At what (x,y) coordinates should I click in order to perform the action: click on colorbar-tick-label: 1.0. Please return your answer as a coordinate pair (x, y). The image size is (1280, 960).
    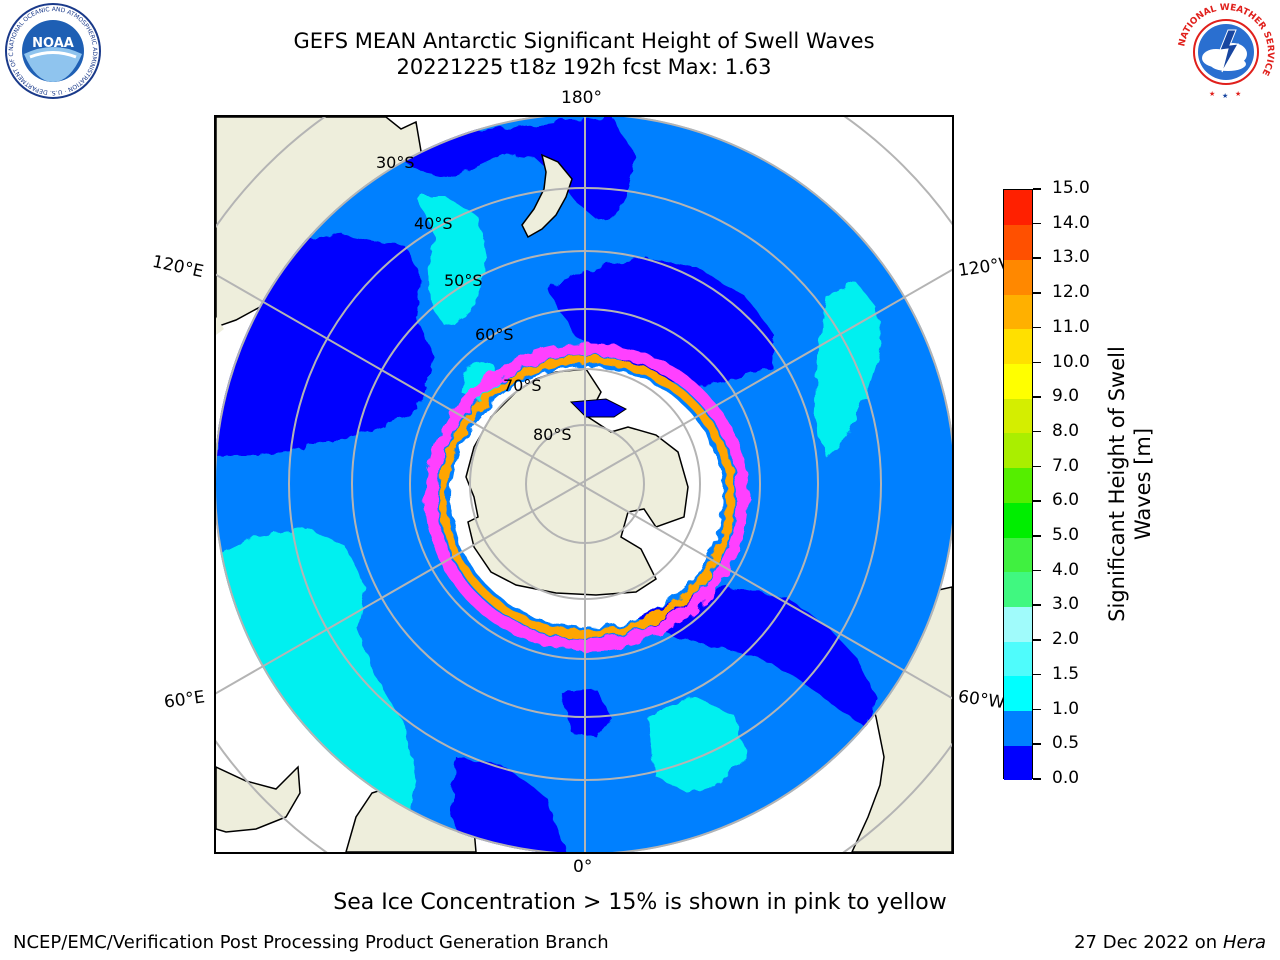
    Looking at the image, I should click on (1066, 708).